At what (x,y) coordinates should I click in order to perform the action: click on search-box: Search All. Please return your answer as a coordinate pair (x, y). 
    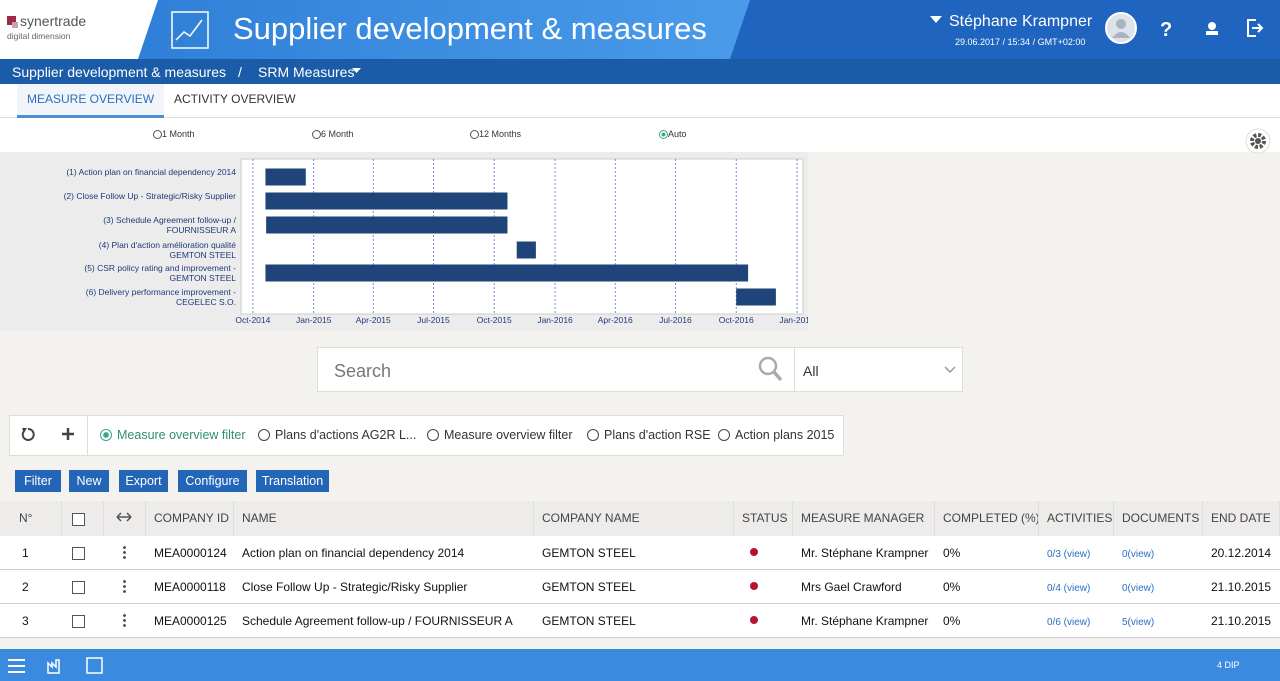
    Looking at the image, I should click on (640, 369).